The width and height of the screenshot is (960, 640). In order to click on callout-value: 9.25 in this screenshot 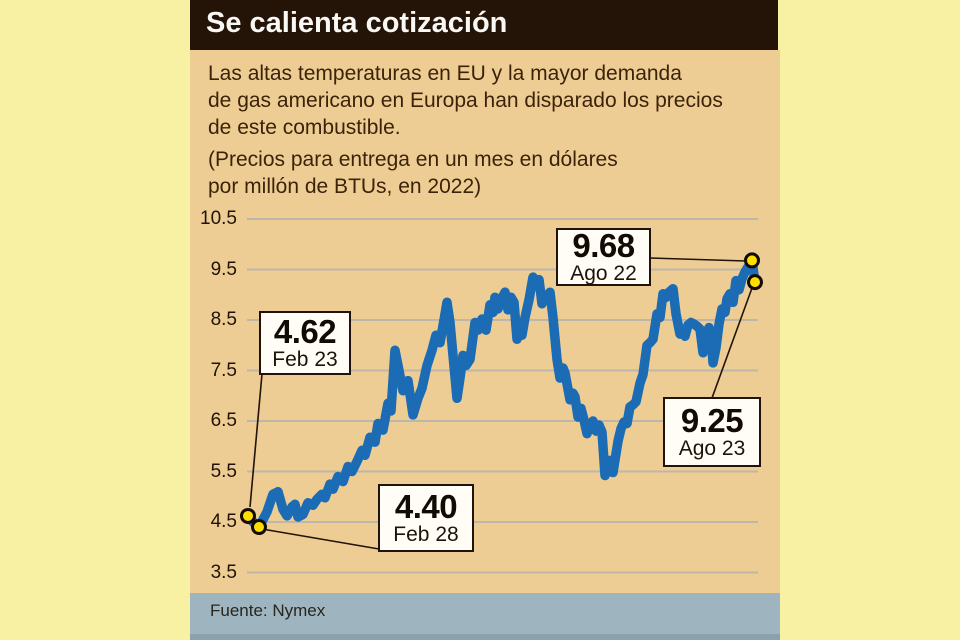, I will do `click(712, 420)`.